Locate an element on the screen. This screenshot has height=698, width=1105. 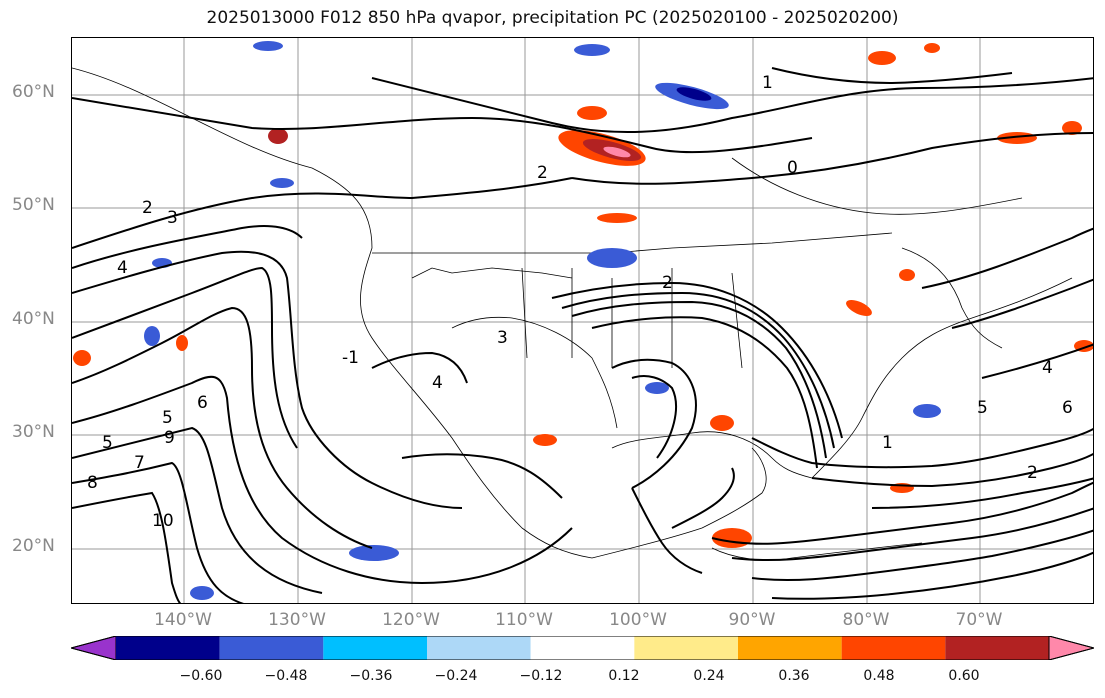
colorbar-tick: −0.24 is located at coordinates (456, 676).